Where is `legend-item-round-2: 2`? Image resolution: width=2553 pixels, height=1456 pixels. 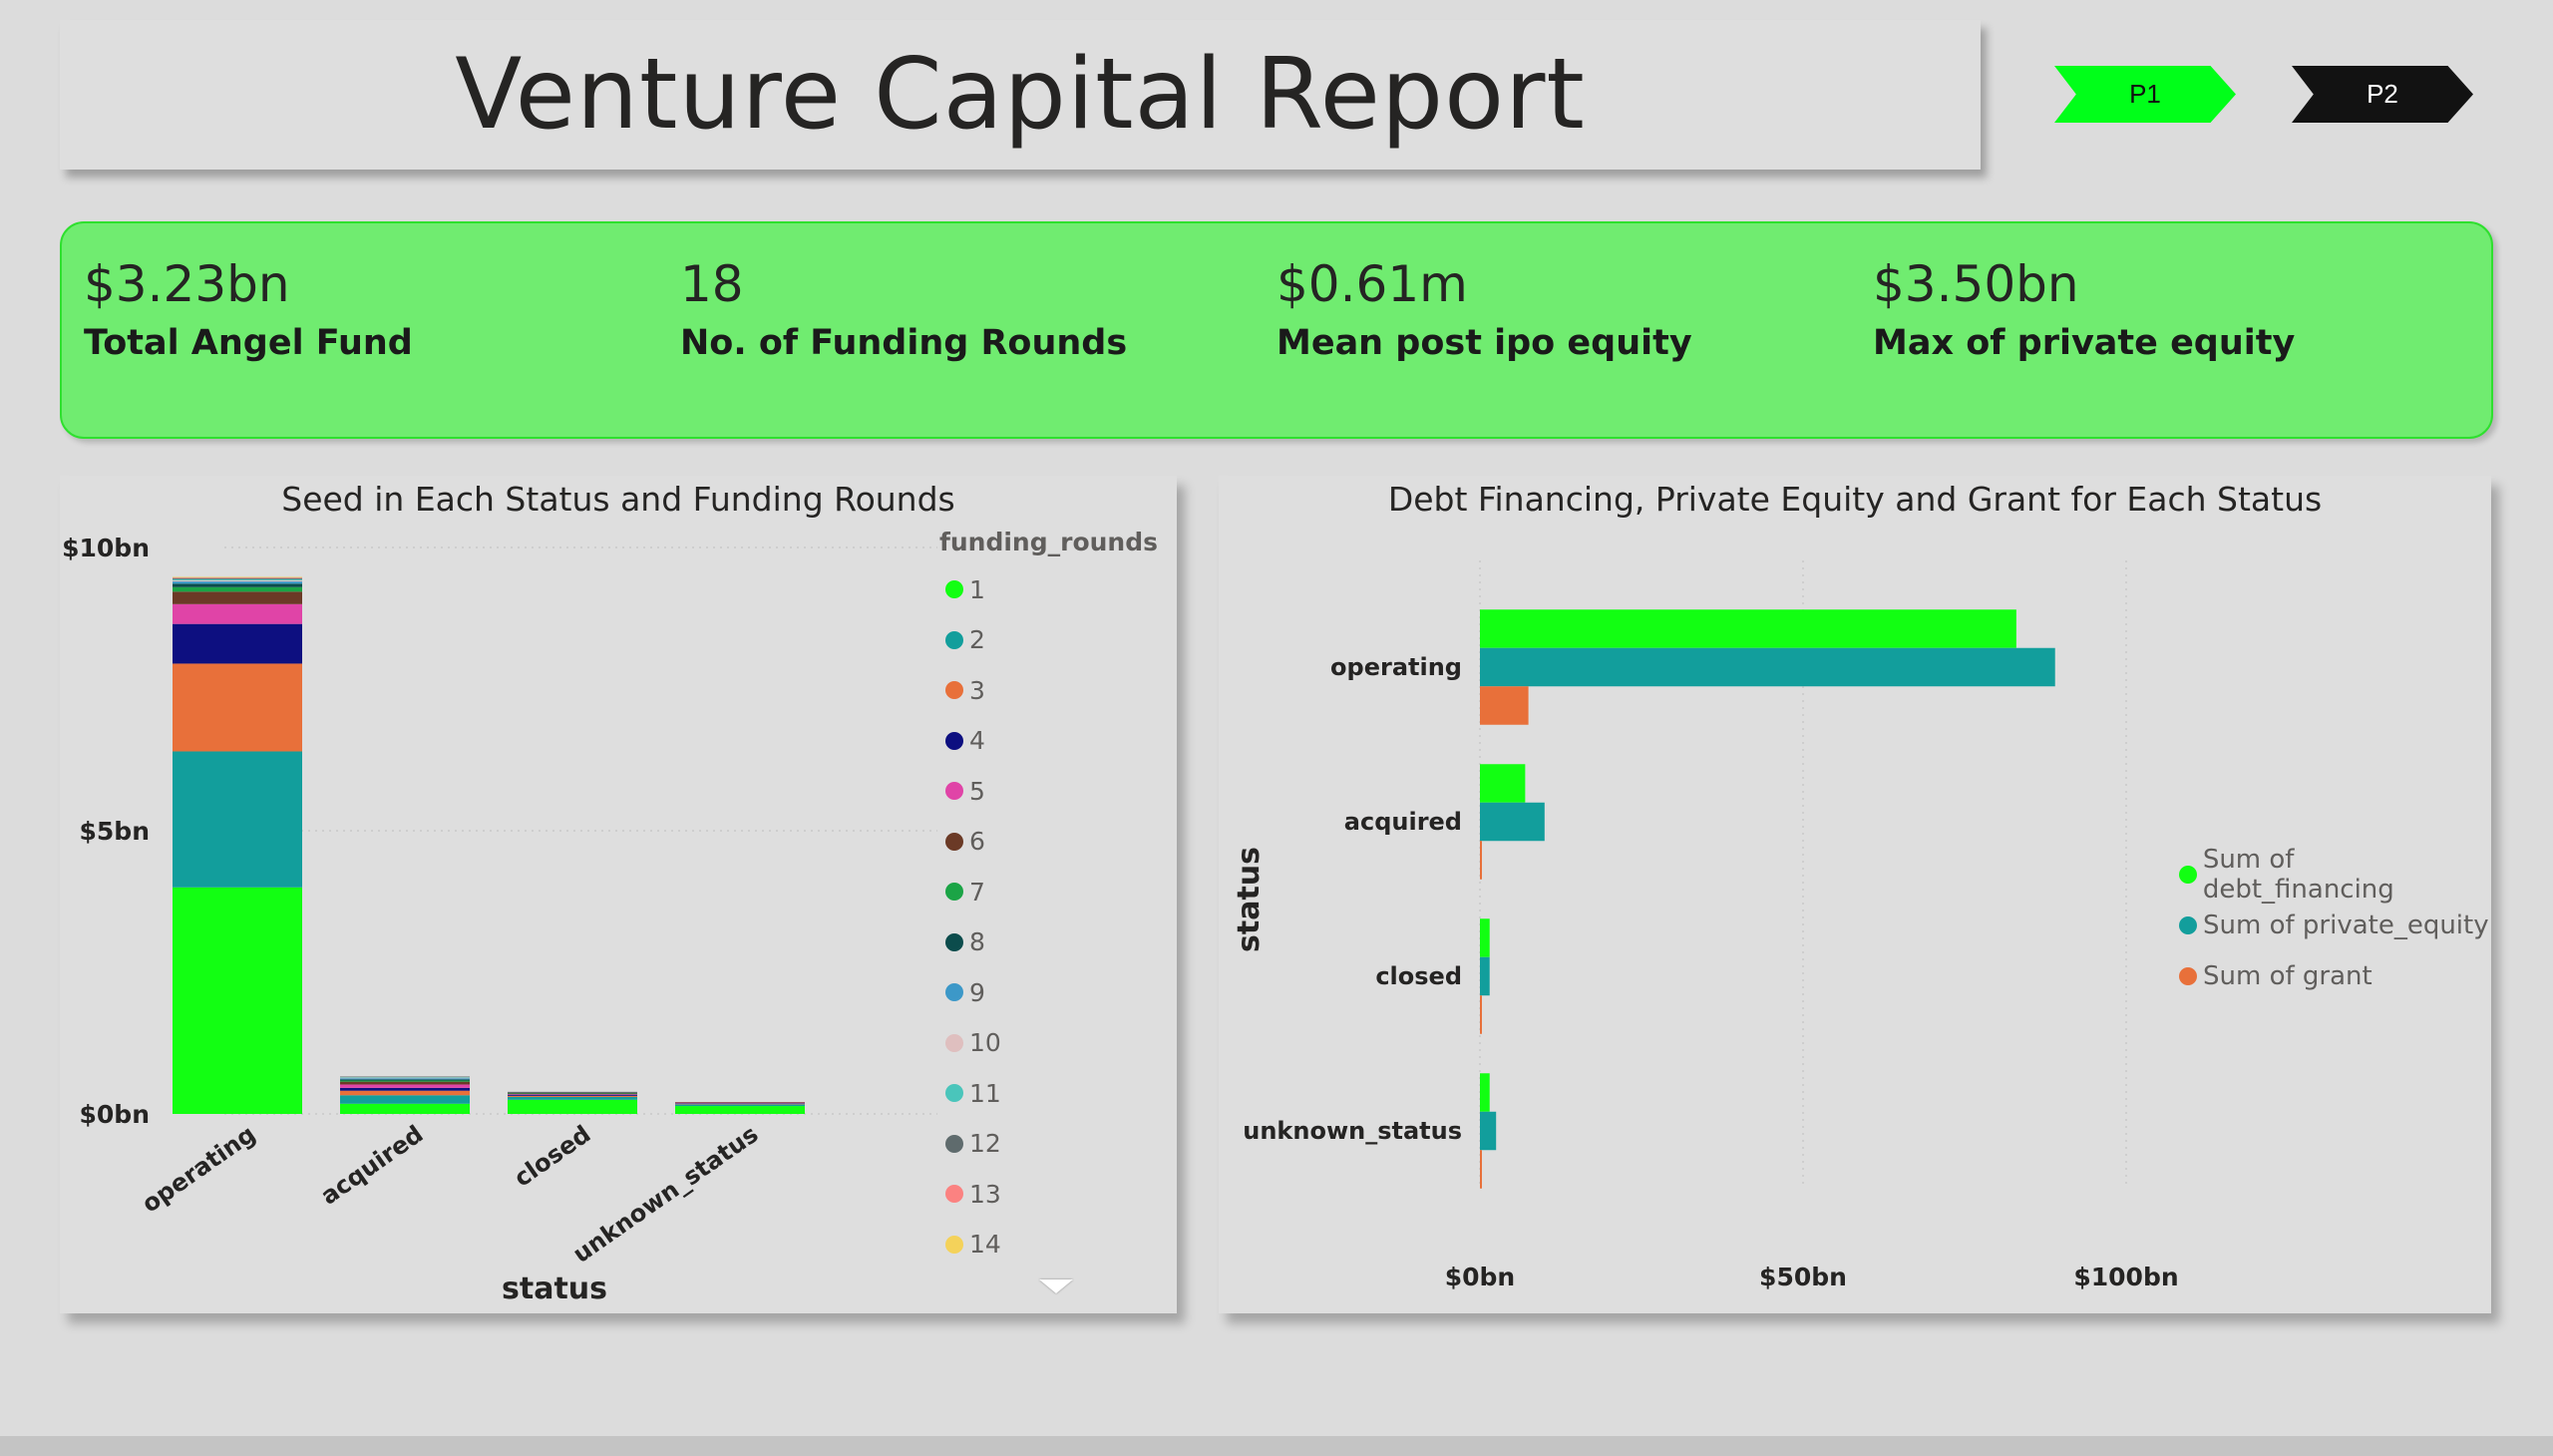
legend-item-round-2: 2 is located at coordinates (1048, 640).